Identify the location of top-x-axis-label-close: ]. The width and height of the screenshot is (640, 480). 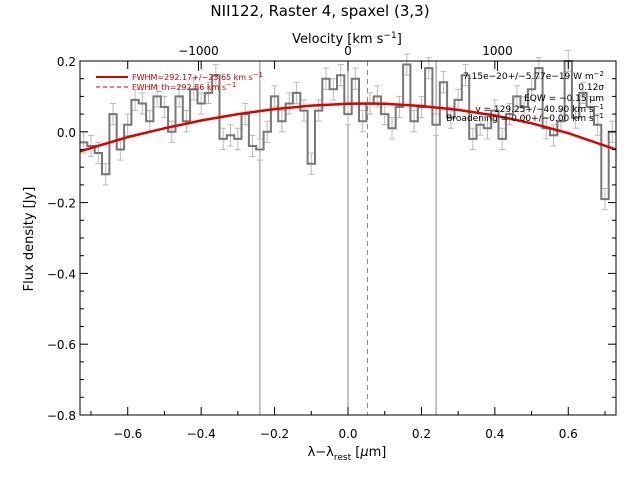
(399, 39).